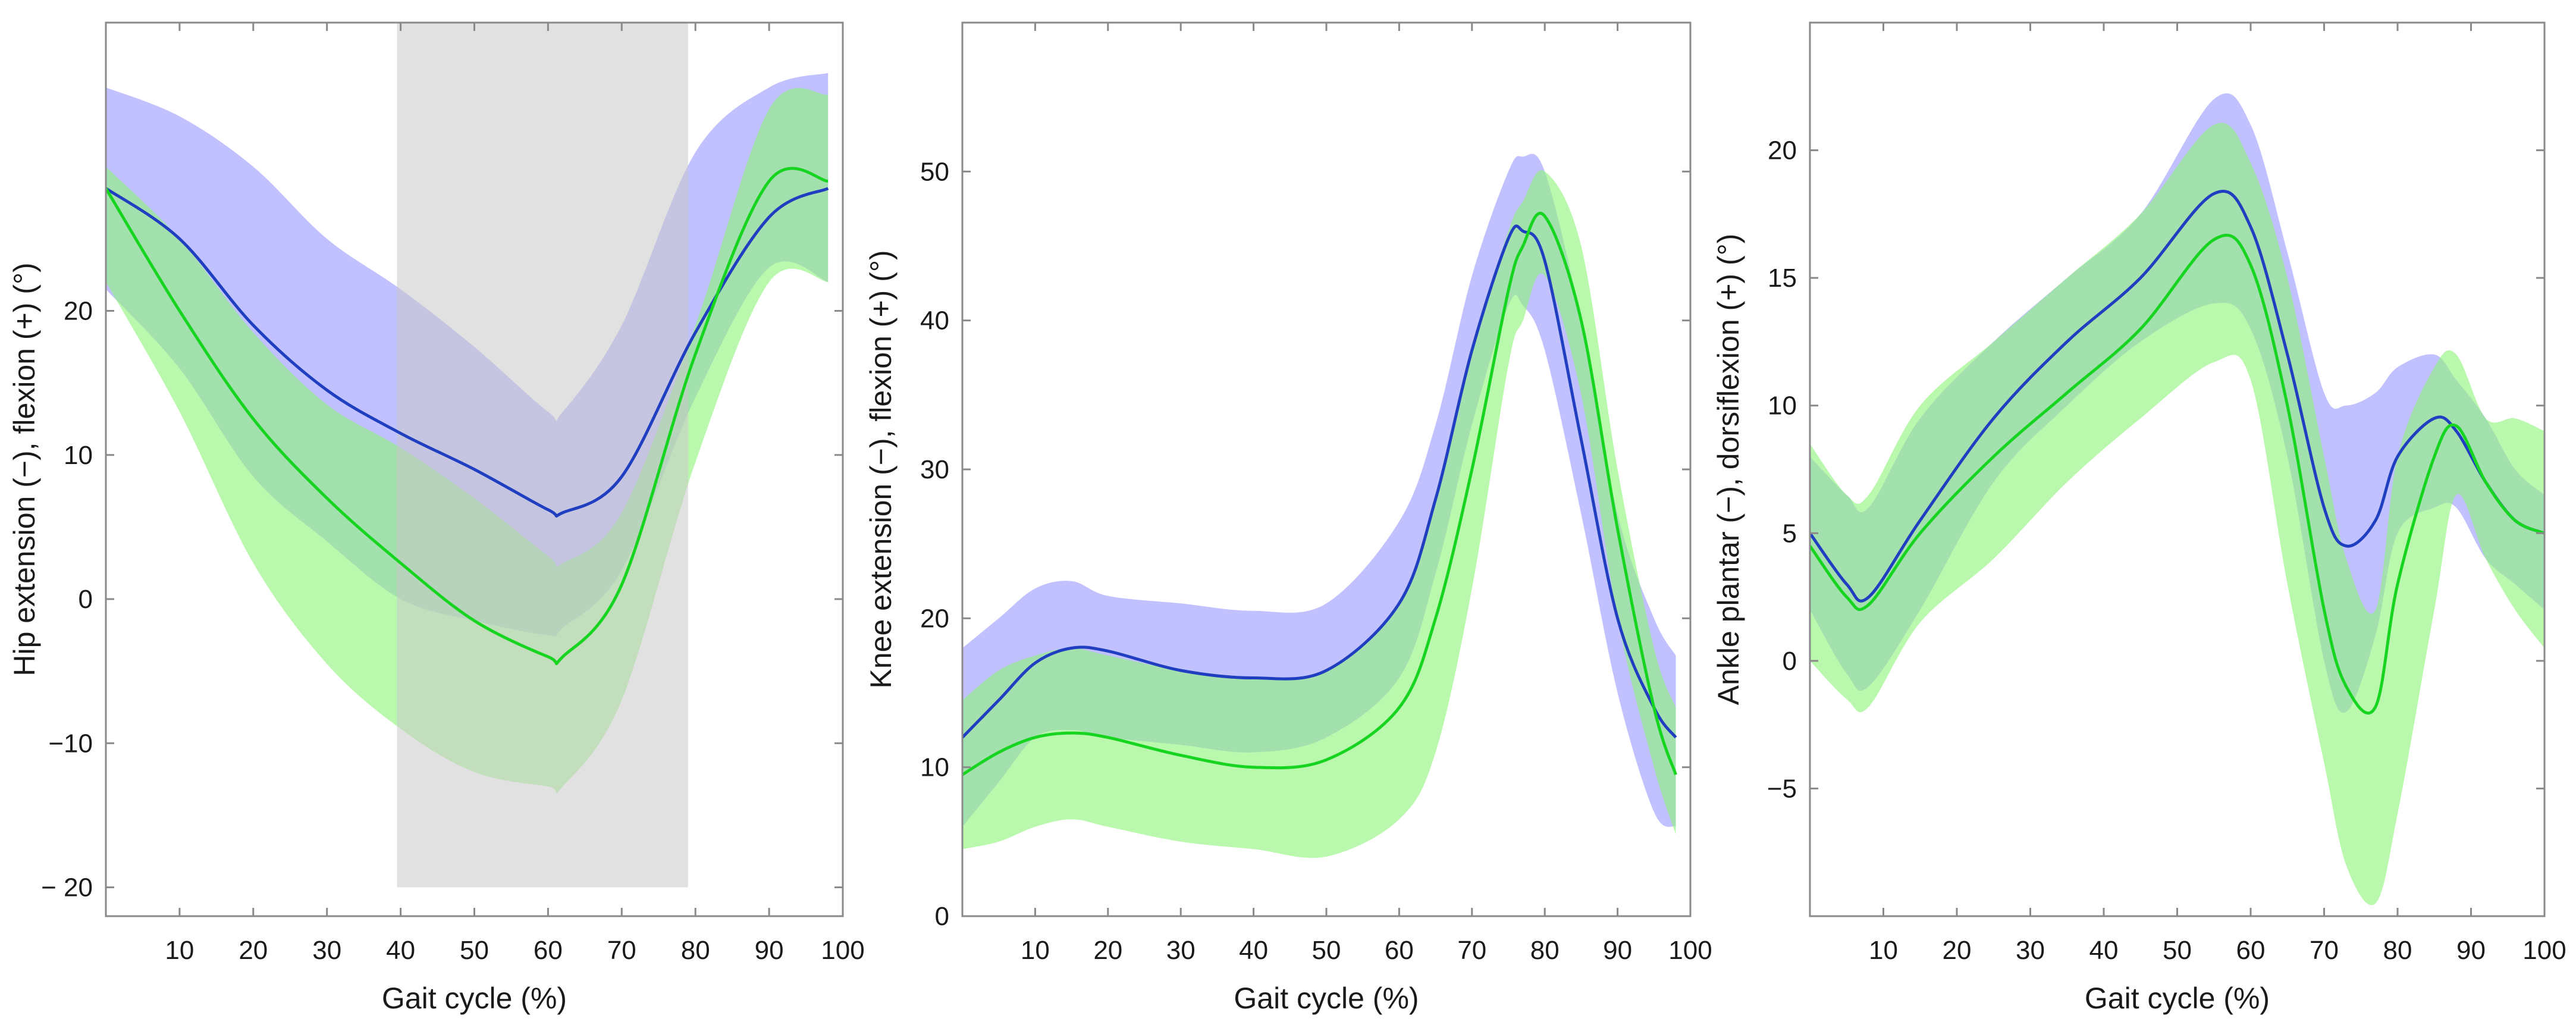 This screenshot has width=2576, height=1028. What do you see at coordinates (881, 470) in the screenshot?
I see `y-axis-title: Knee extension (−), flexion (+) (°)` at bounding box center [881, 470].